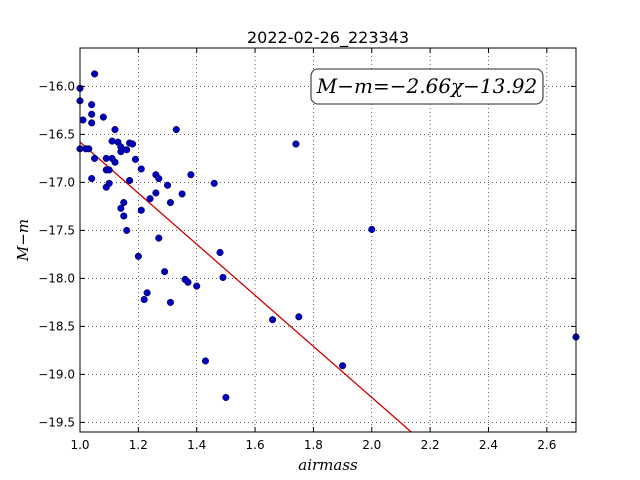 The width and height of the screenshot is (640, 480). Describe the element at coordinates (56, 278) in the screenshot. I see `y-tick-label: −18.0` at that location.